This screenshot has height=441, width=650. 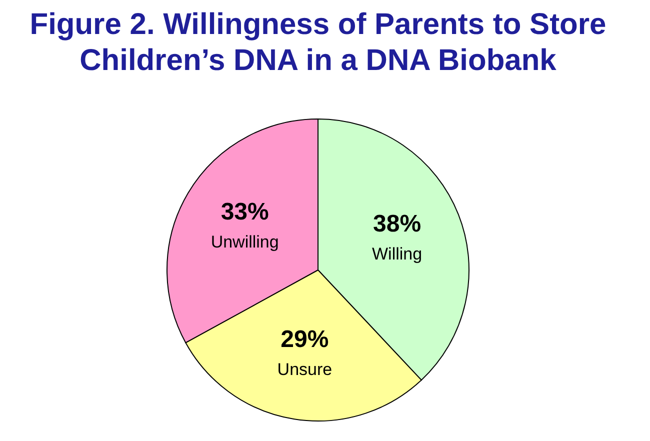 I want to click on chart-title: Figure 2. Willingness of Parents to Store Children’s DNA in a DNA Biobank, so click(x=318, y=42).